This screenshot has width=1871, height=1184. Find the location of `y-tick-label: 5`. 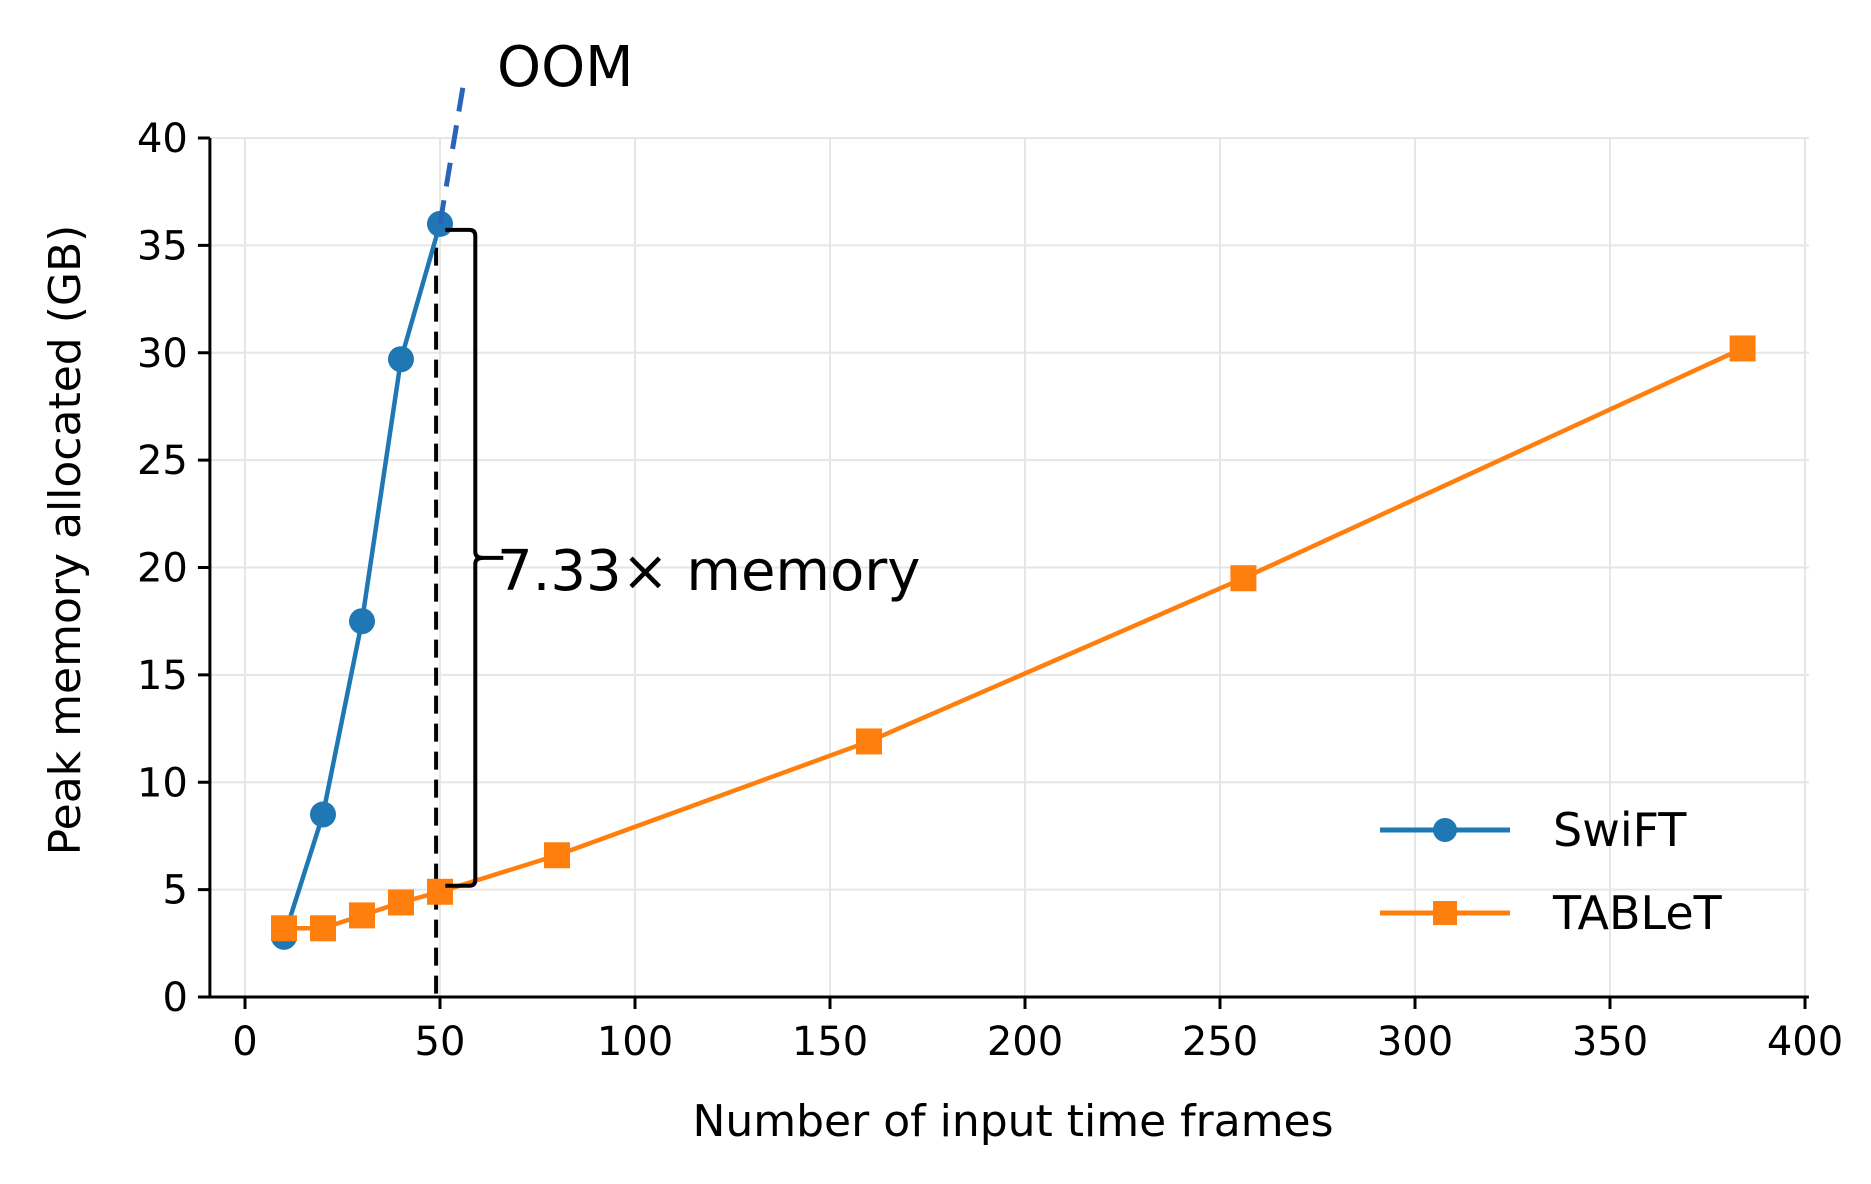

y-tick-label: 5 is located at coordinates (174, 891).